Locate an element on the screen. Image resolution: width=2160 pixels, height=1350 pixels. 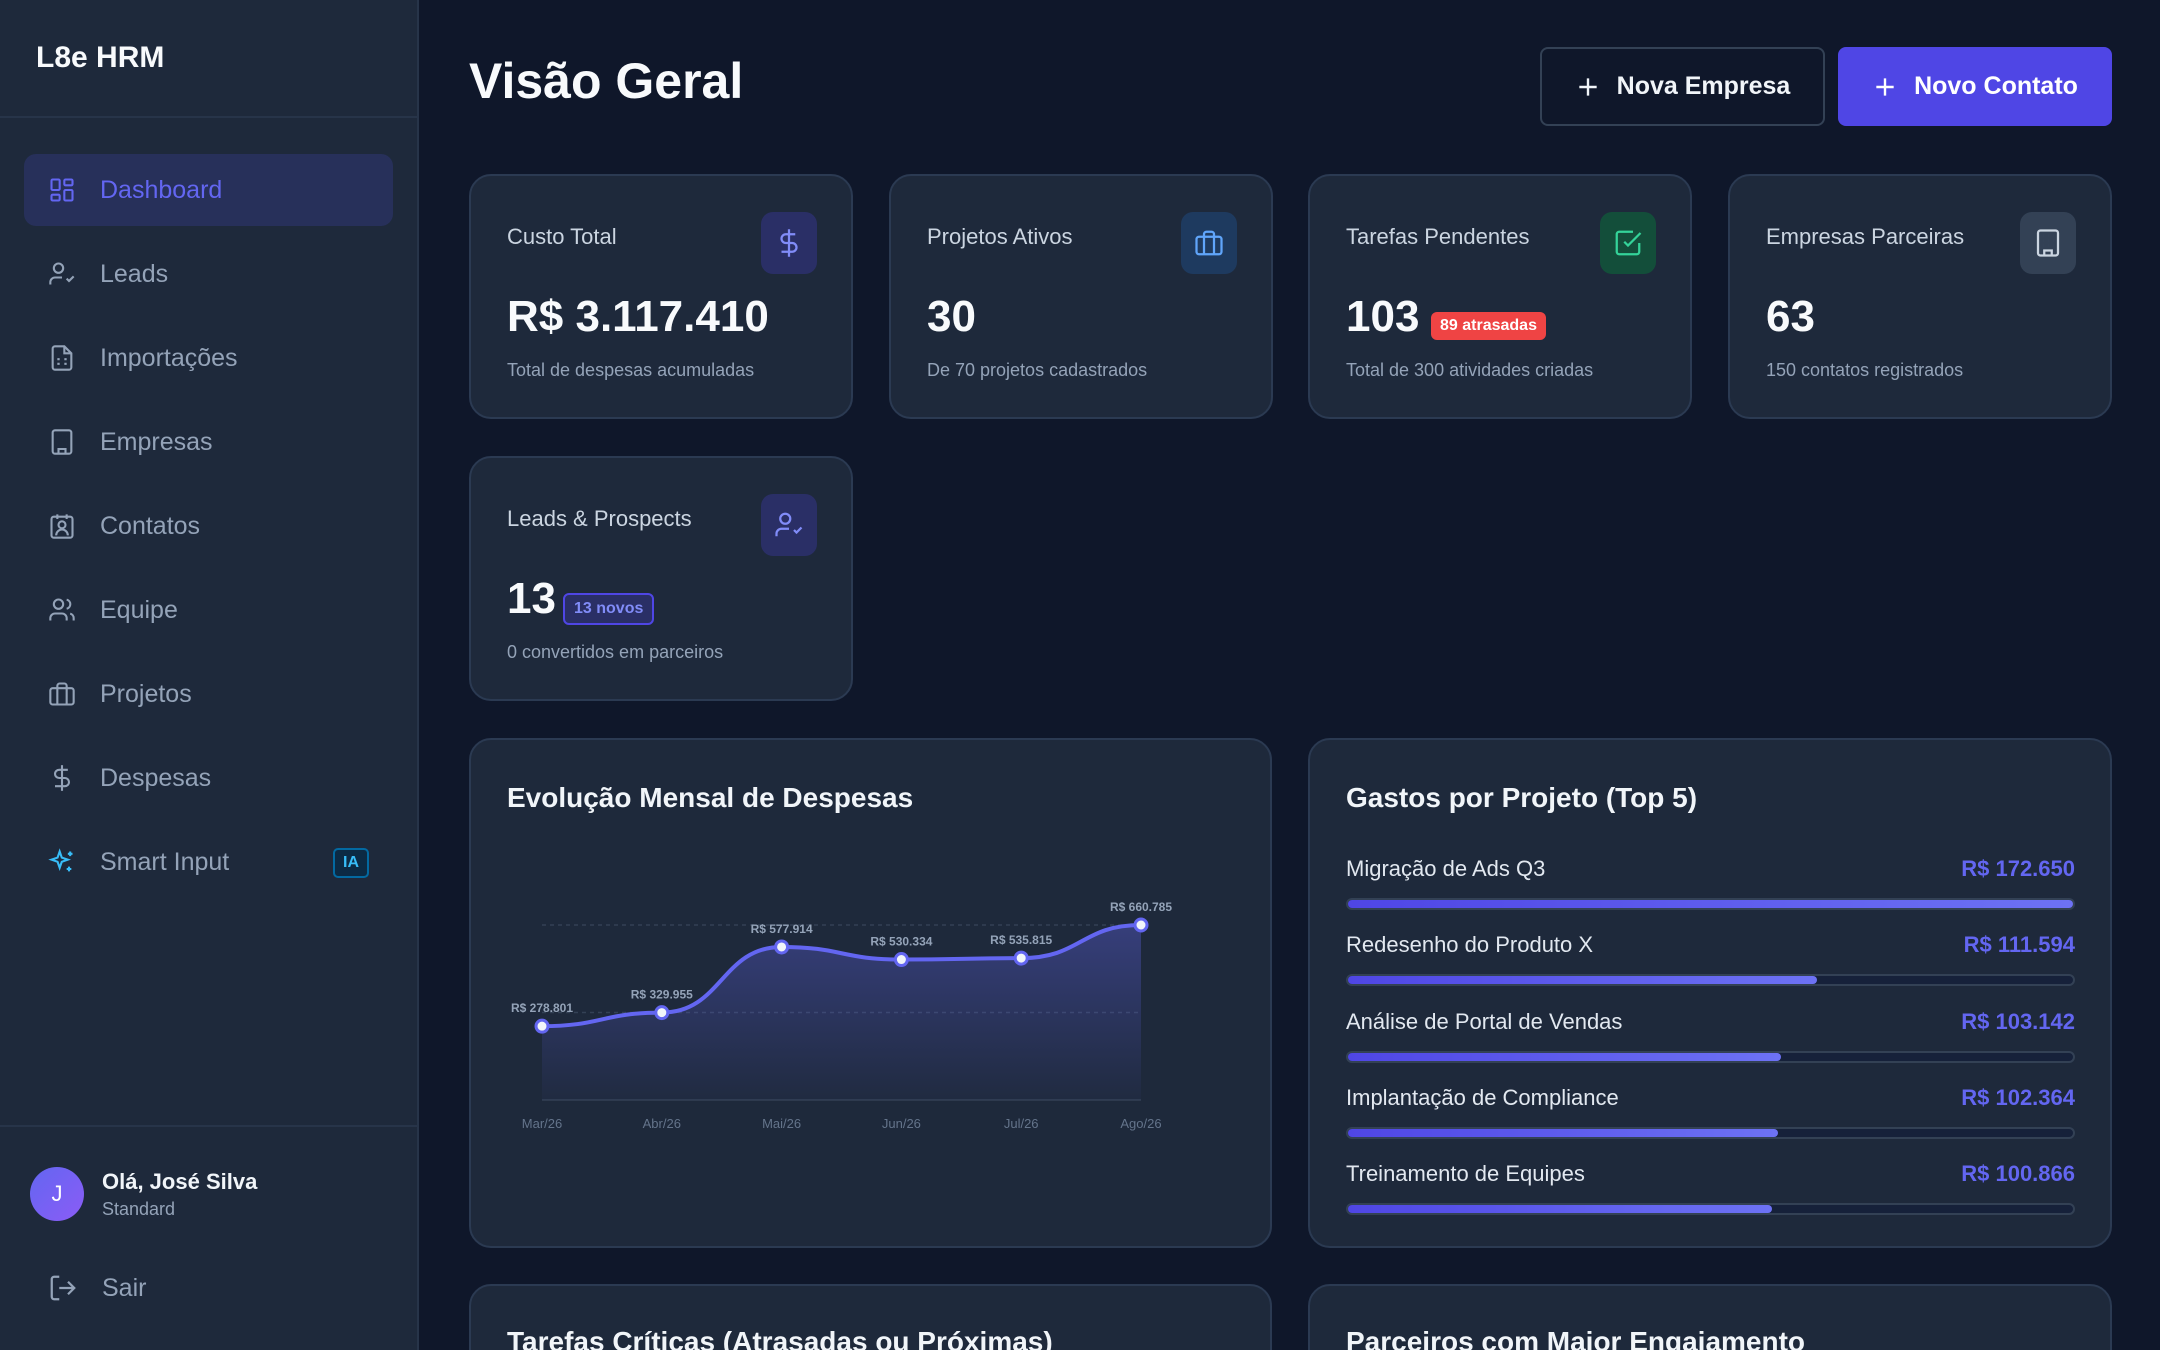
sidebar-item-empresas: Empresas is located at coordinates (208, 442).